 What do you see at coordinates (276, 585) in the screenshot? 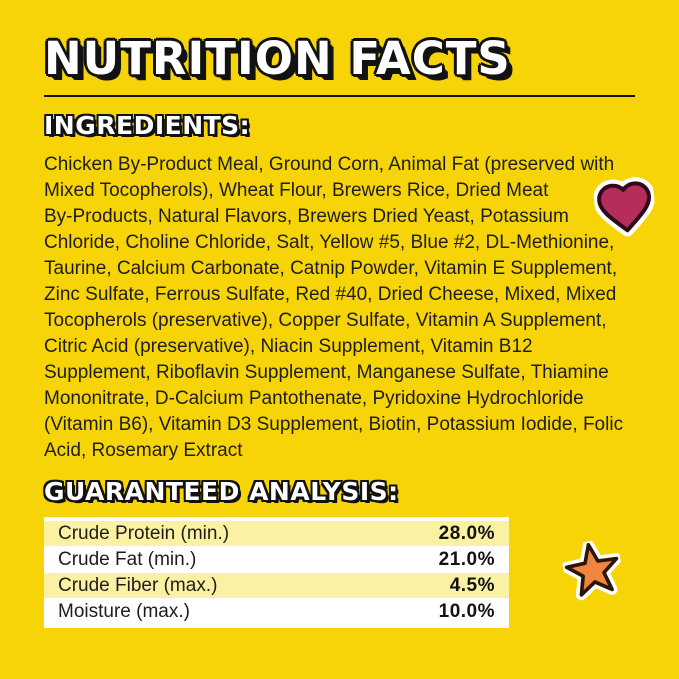
I see `table-row: Crude Fiber (max.) 4.5%` at bounding box center [276, 585].